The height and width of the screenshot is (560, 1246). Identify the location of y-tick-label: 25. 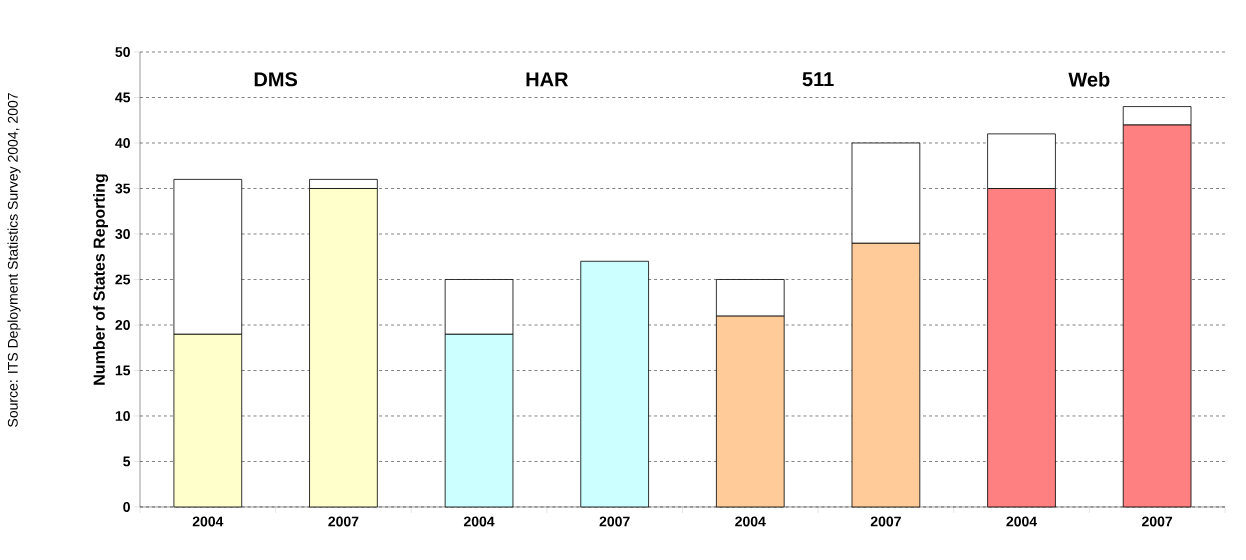
(123, 279).